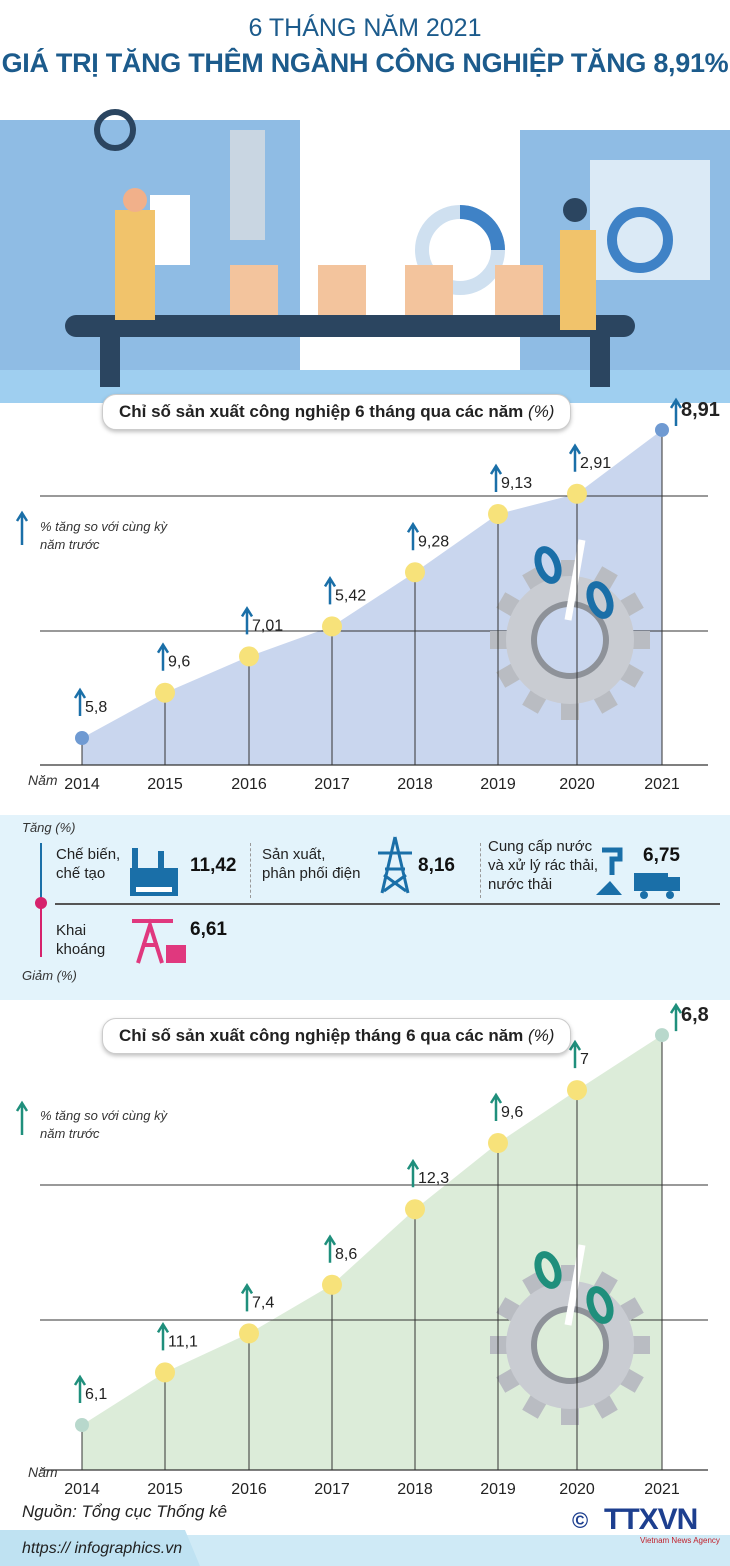  I want to click on sector-value: 8,16, so click(436, 865).